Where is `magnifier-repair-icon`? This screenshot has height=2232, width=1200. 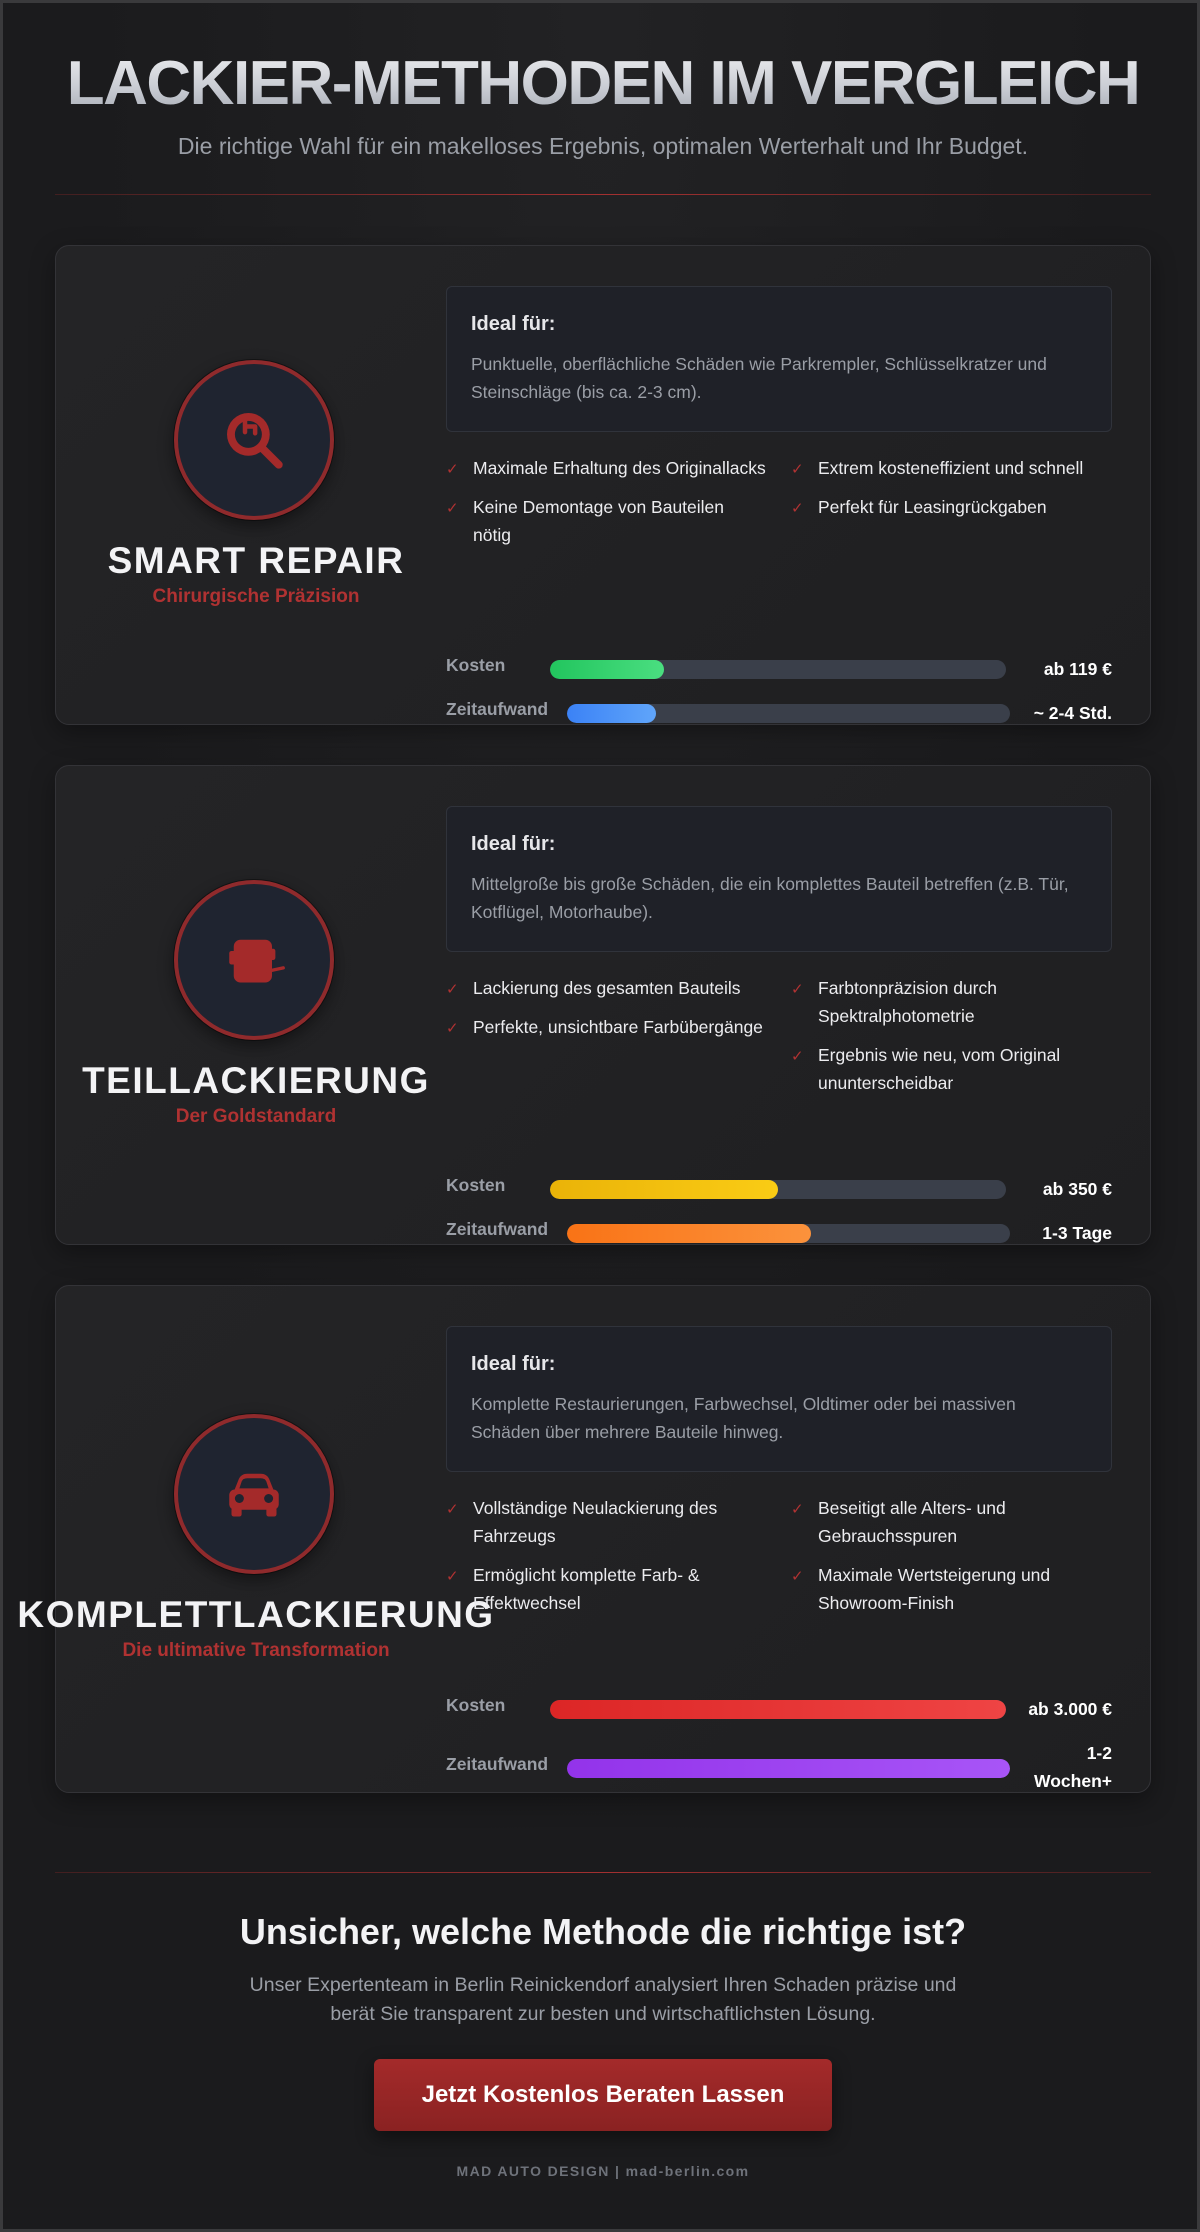
magnifier-repair-icon is located at coordinates (255, 441).